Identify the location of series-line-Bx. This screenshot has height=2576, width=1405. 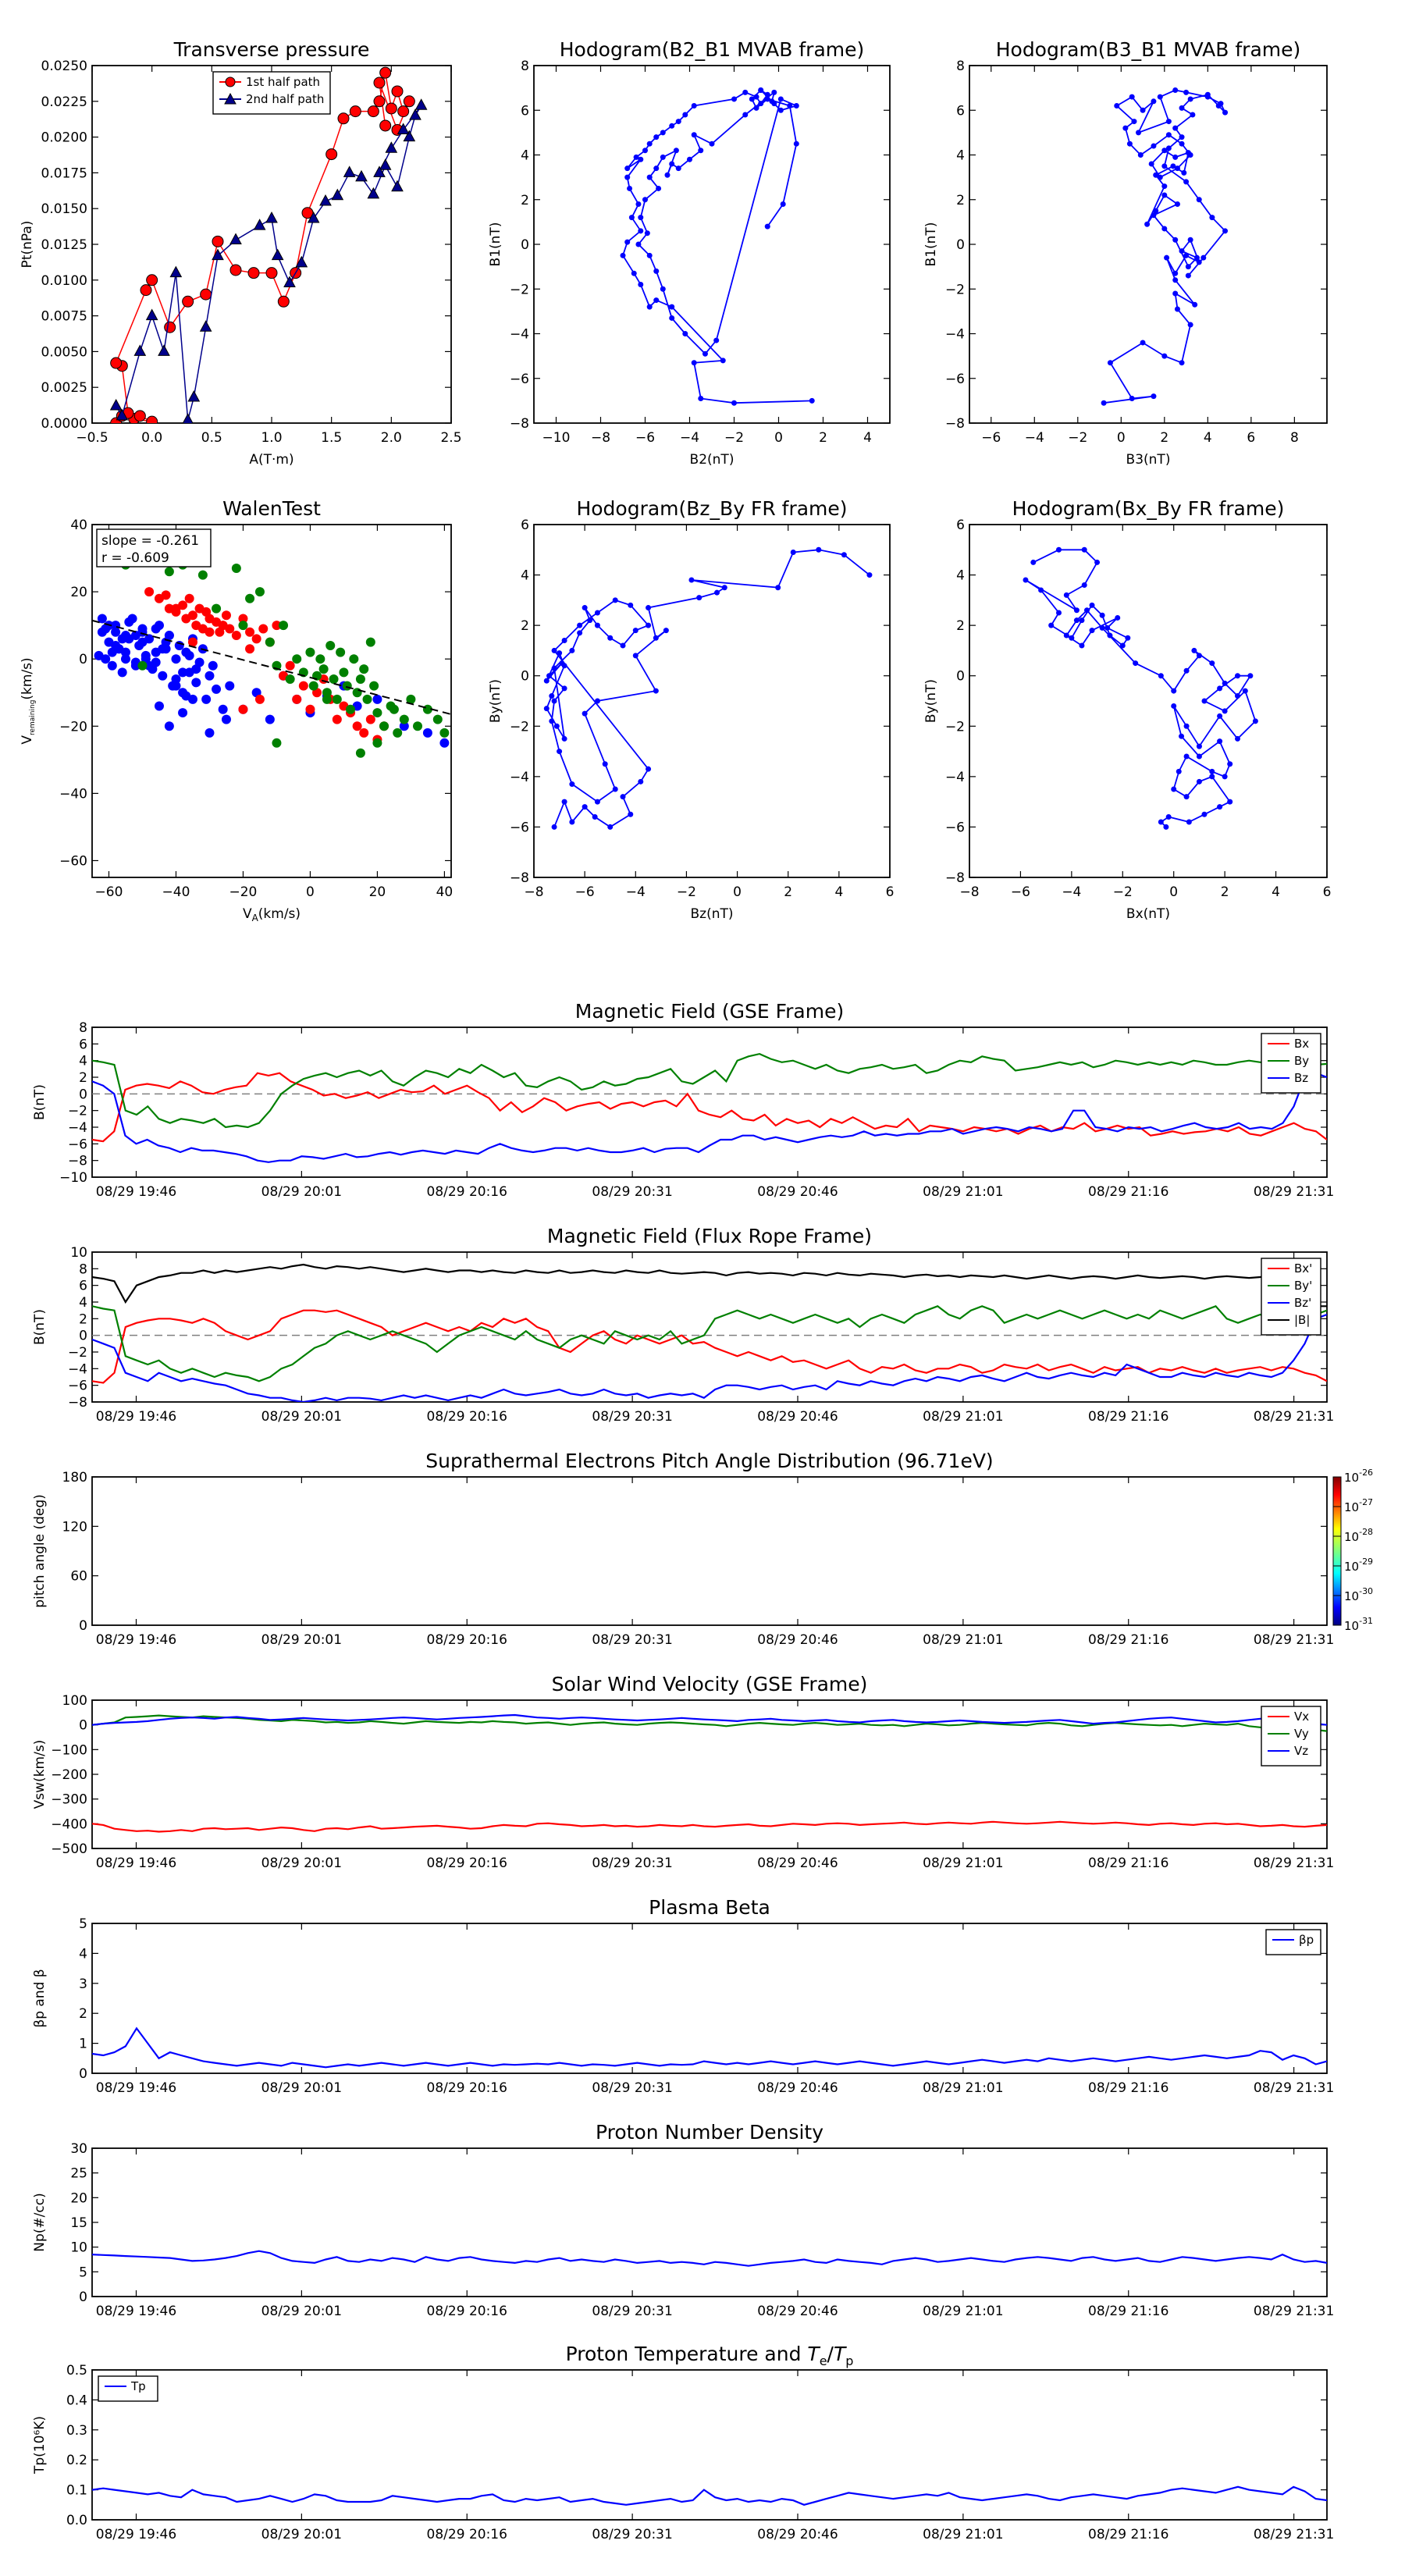
(710, 1107).